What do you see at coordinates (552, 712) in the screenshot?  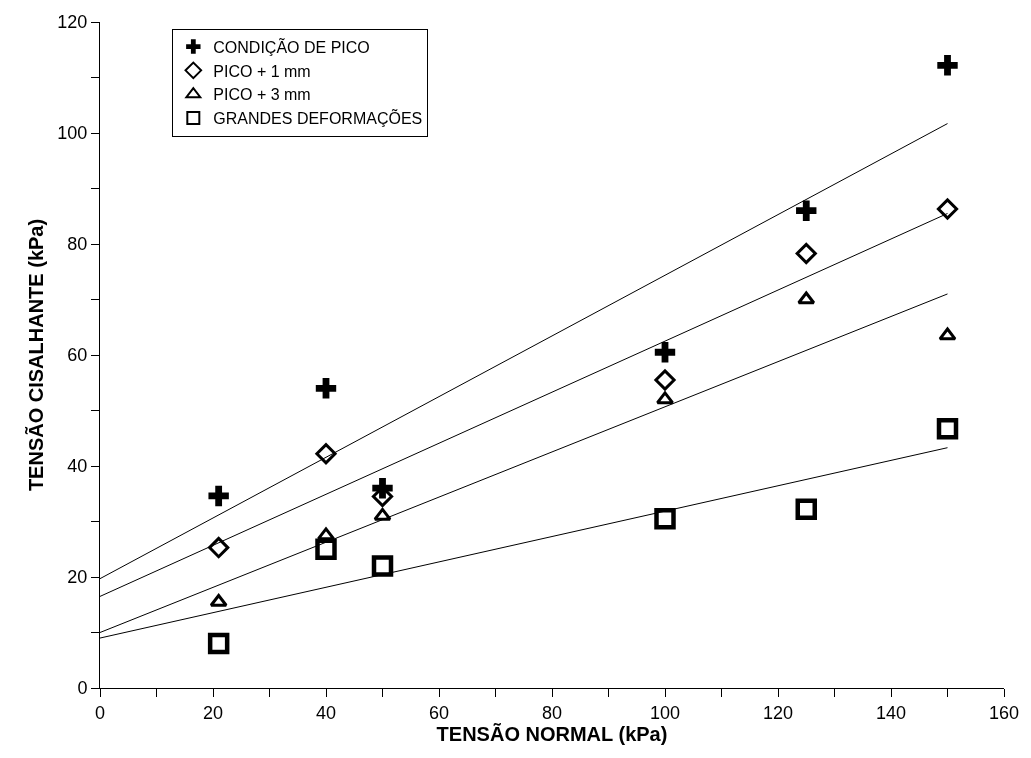 I see `x-tick-label: 80` at bounding box center [552, 712].